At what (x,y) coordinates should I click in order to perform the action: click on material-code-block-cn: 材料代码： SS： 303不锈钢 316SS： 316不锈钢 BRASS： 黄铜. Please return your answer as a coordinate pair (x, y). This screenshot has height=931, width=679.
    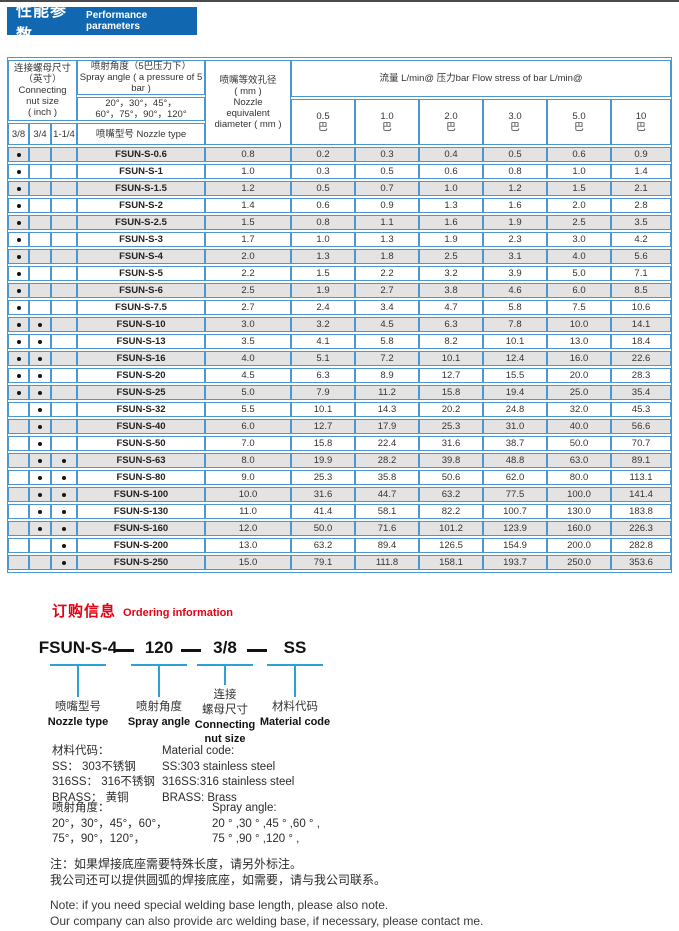
    Looking at the image, I should click on (103, 774).